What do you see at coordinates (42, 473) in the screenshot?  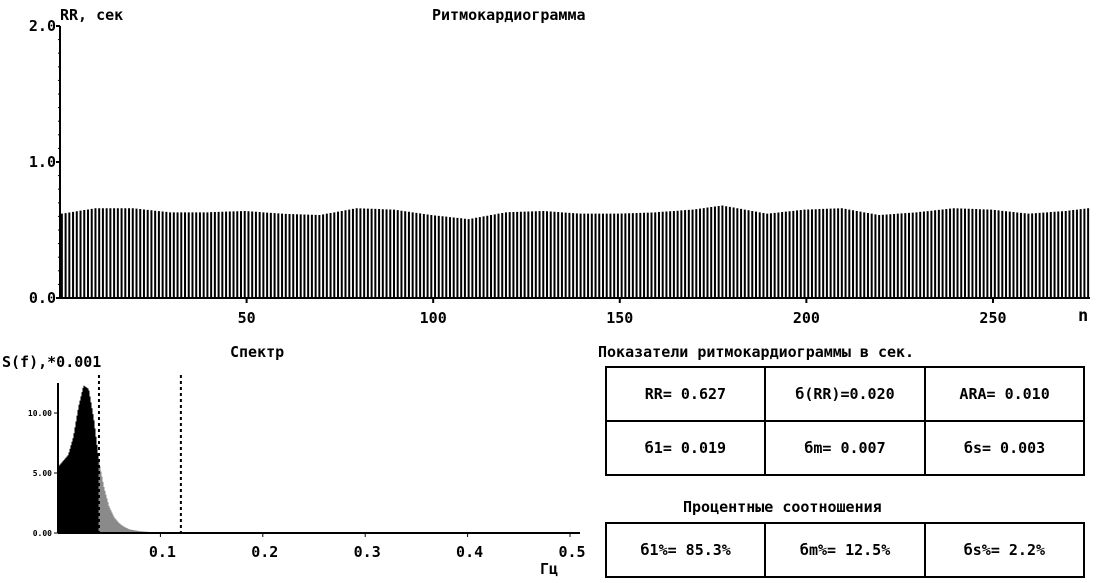 I see `y-tick-label: 5.00` at bounding box center [42, 473].